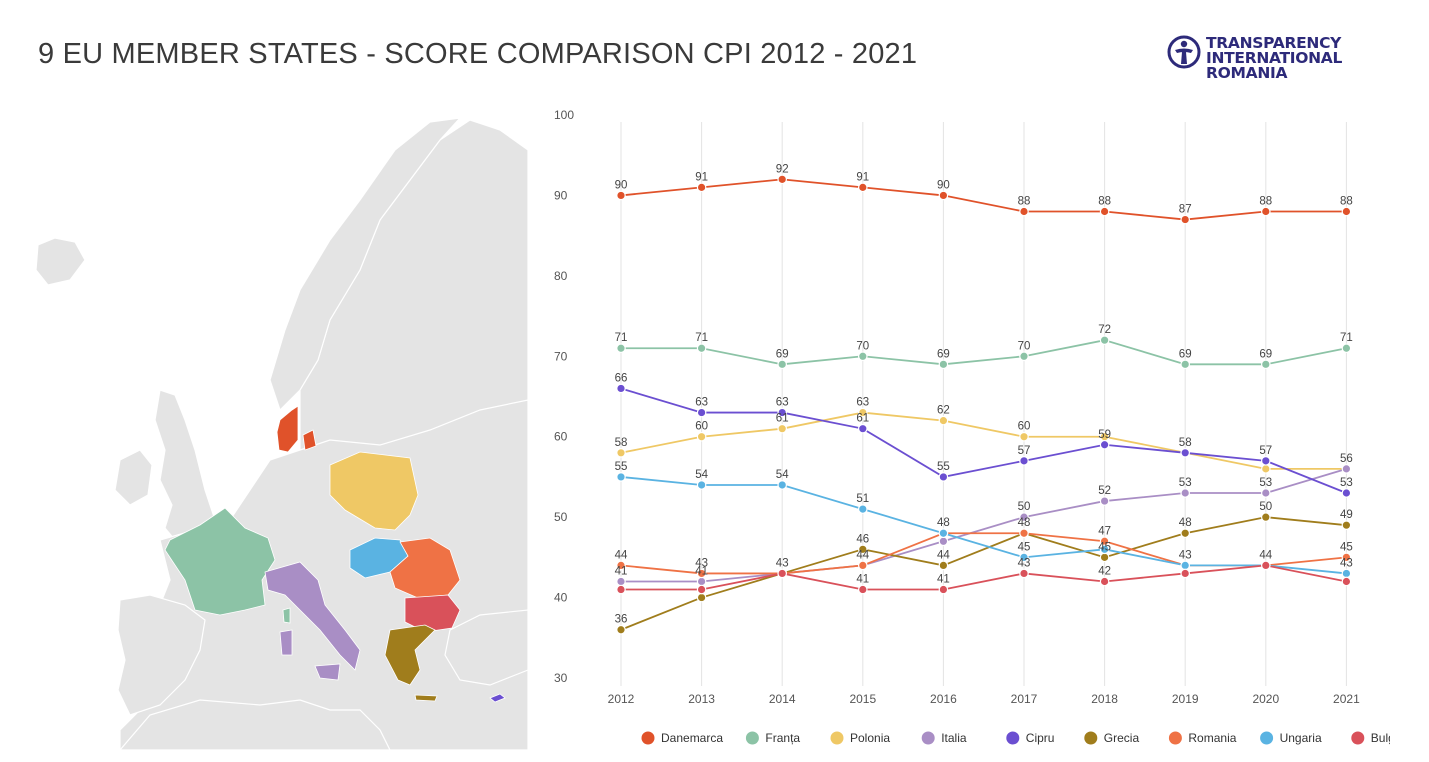 This screenshot has height=762, width=1429. I want to click on data-point-grecia-2018, so click(1104, 557).